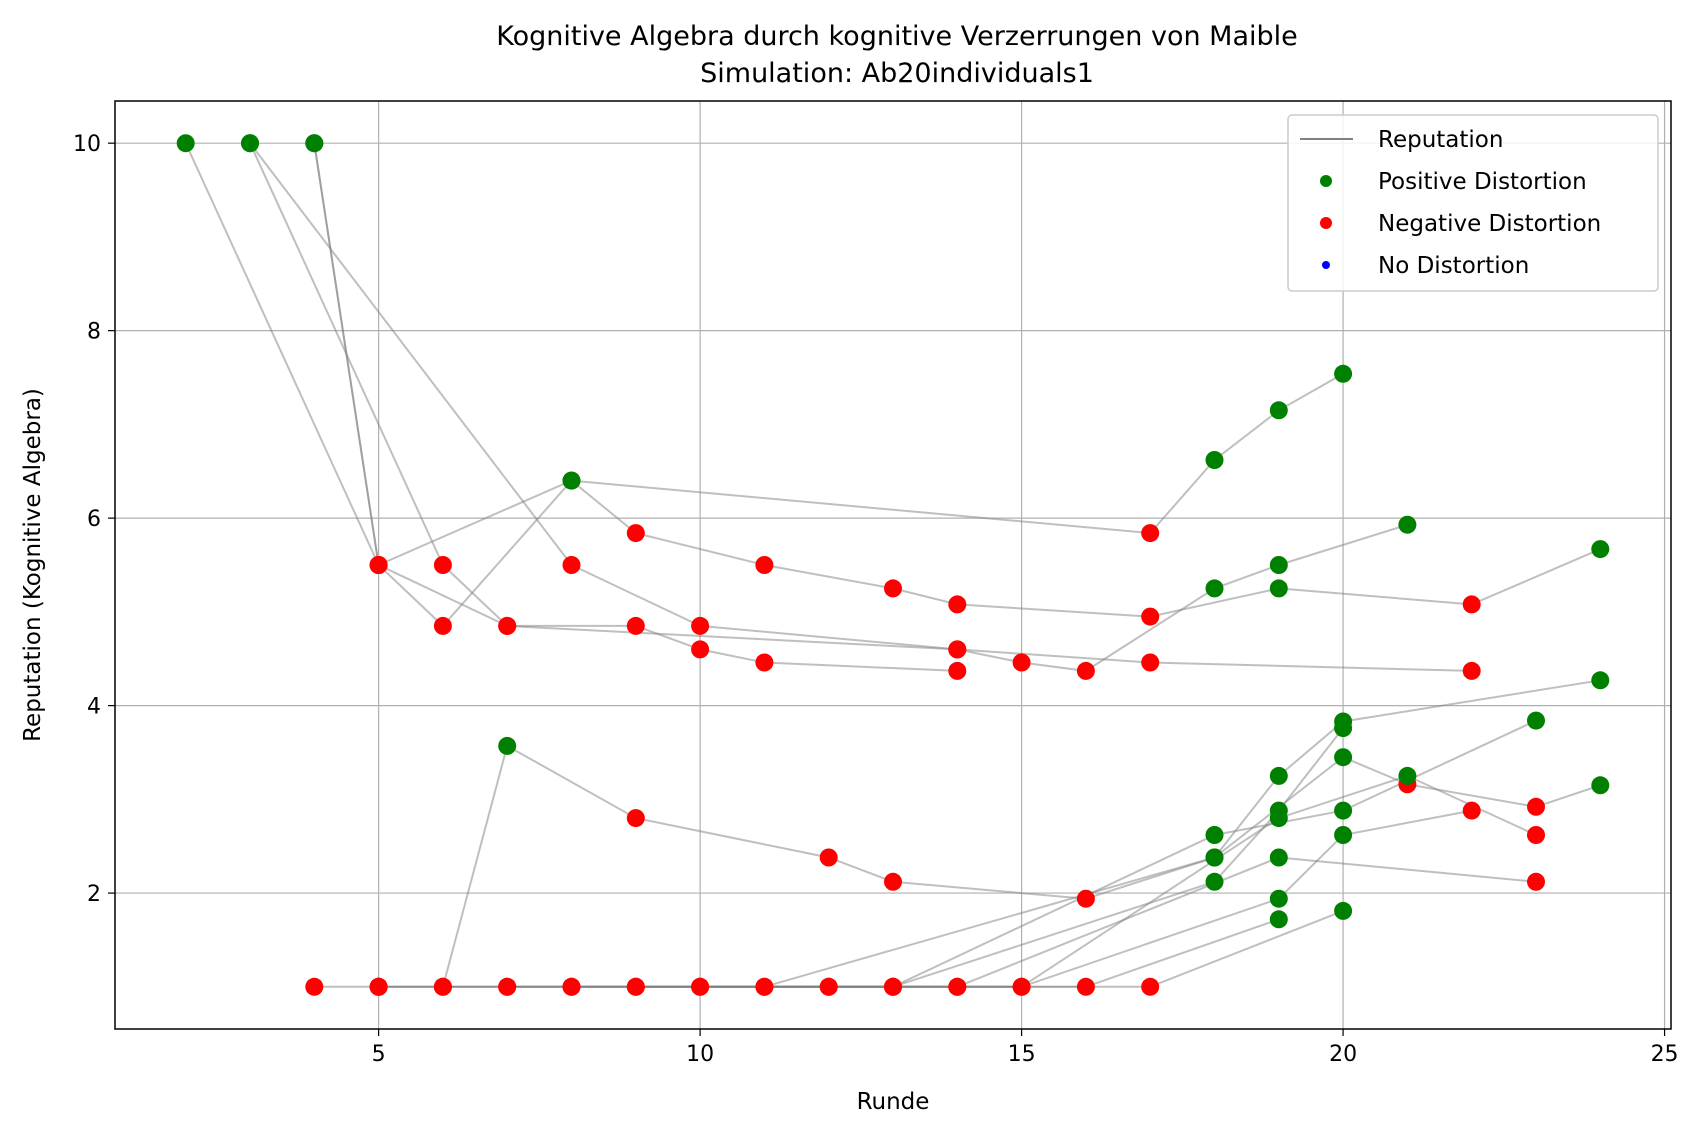  What do you see at coordinates (87, 144) in the screenshot?
I see `y-tick-label: 10` at bounding box center [87, 144].